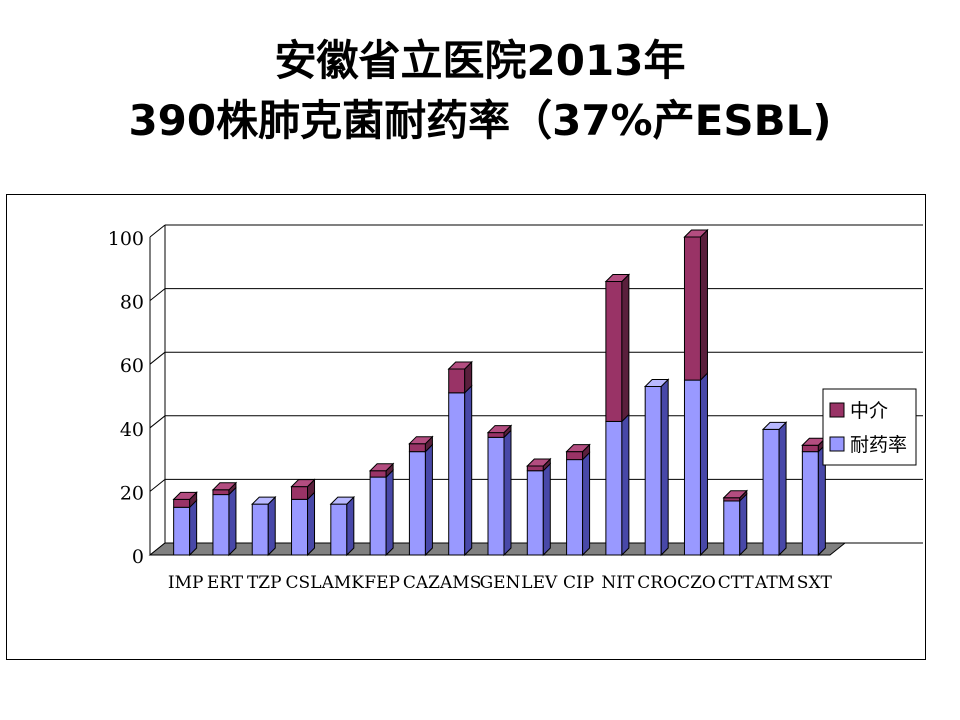 The width and height of the screenshot is (960, 720). I want to click on x-tick-label: AMK, so click(343, 583).